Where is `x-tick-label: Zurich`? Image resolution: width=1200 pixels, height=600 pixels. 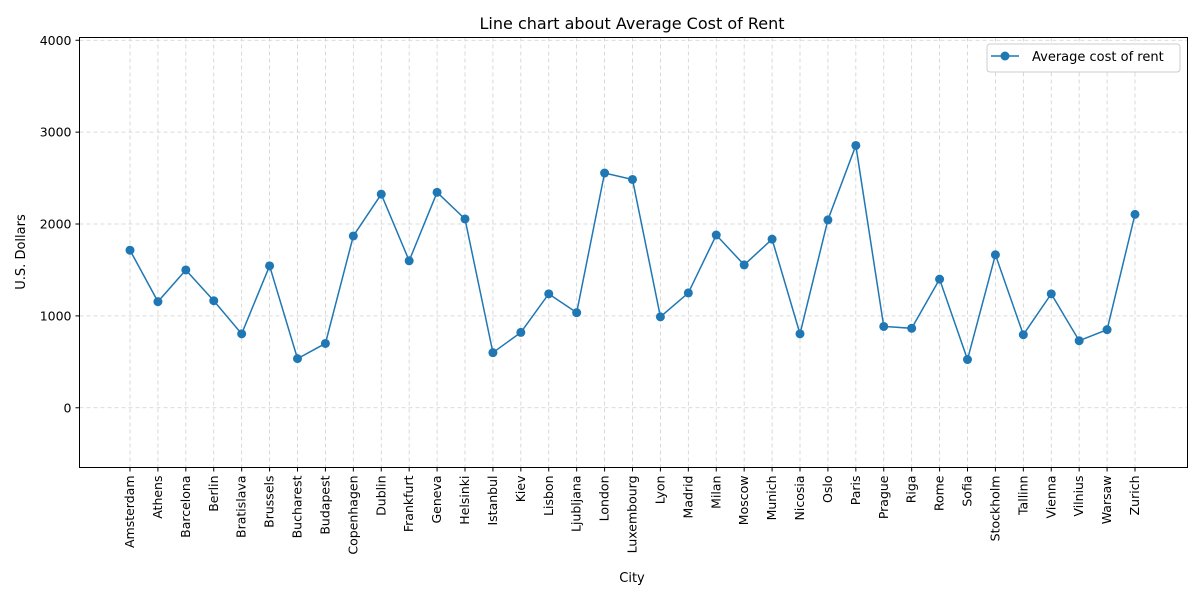
x-tick-label: Zurich is located at coordinates (1134, 496).